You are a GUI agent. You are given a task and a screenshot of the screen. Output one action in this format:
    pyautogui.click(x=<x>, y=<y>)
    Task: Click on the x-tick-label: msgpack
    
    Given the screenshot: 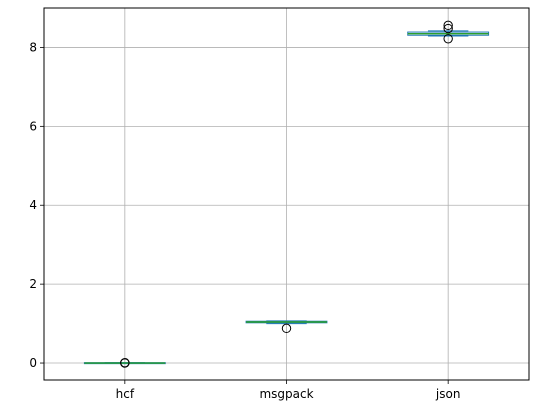 What is the action you would take?
    pyautogui.click(x=286, y=394)
    